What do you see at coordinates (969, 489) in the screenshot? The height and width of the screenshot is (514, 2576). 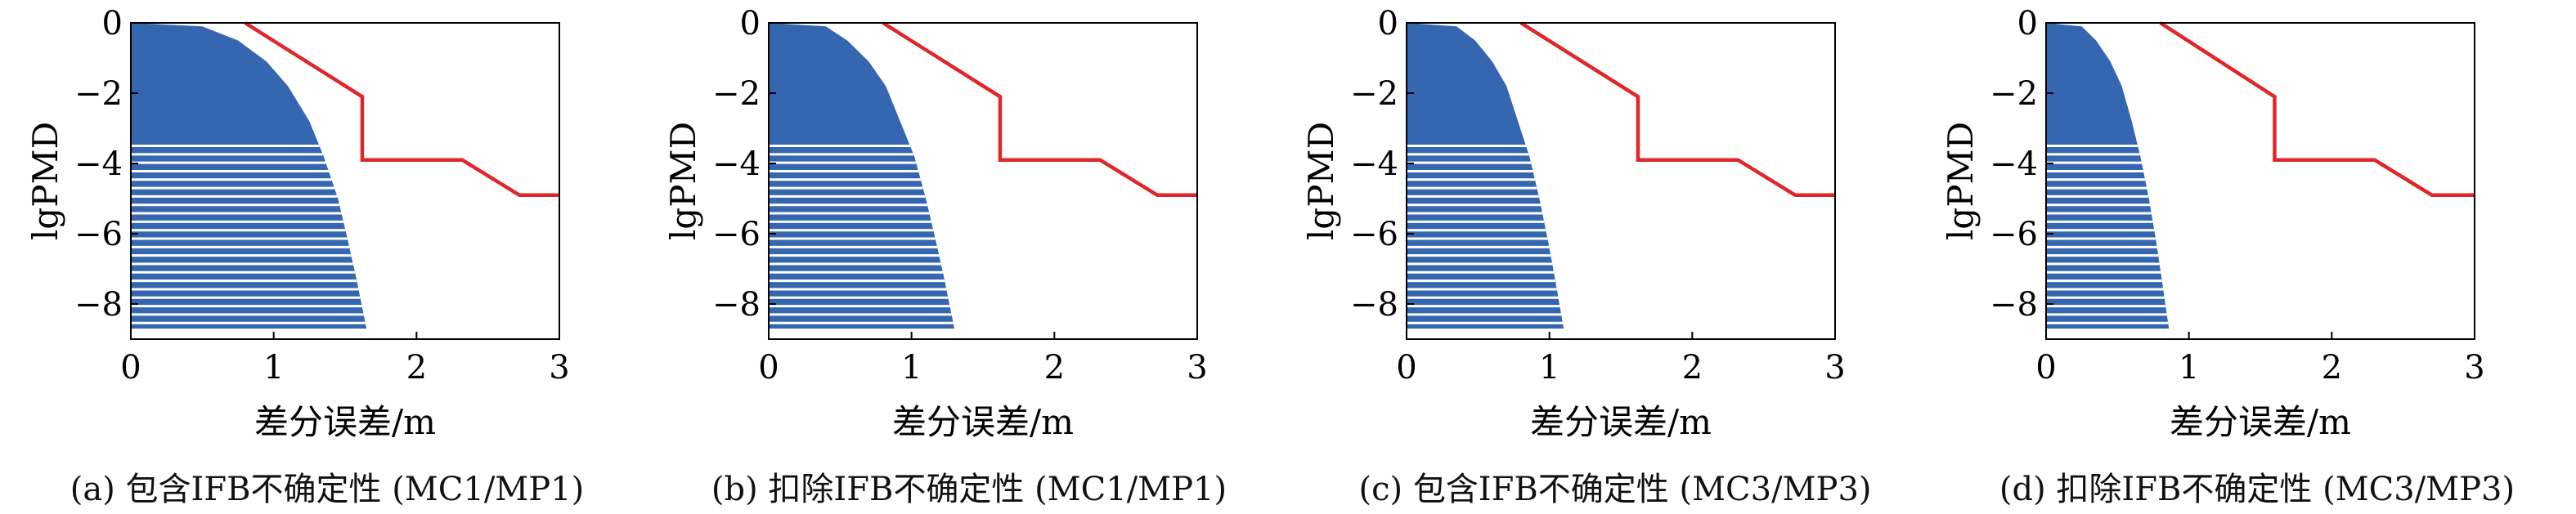 I see `panel-caption: (b) 扣除IFB不确定性 (MC1/MP1)` at bounding box center [969, 489].